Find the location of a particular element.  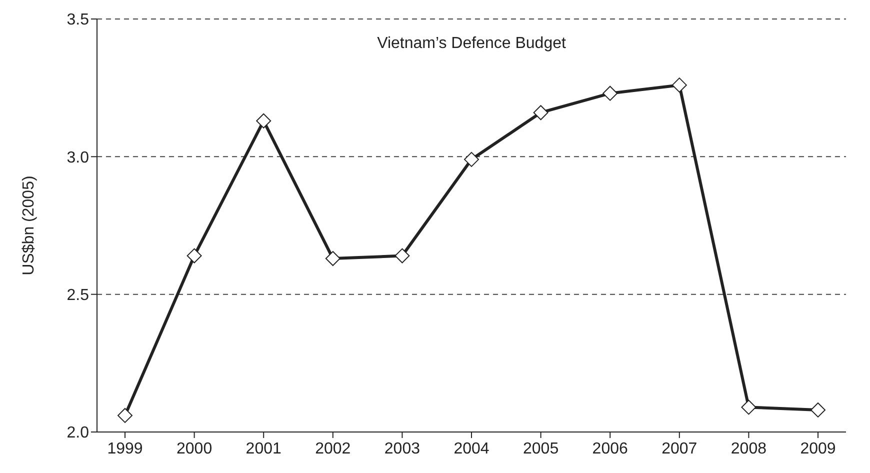

x-tick-label: 2004 is located at coordinates (472, 449).